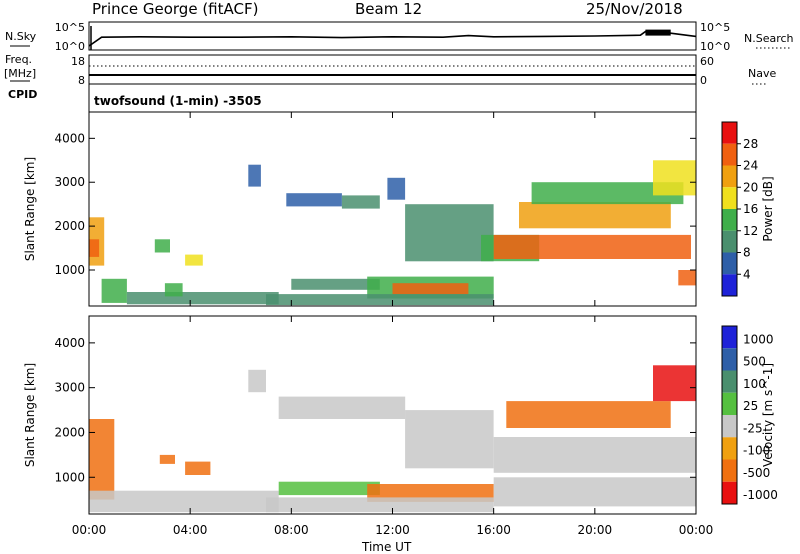  What do you see at coordinates (392, 69) in the screenshot?
I see `freq-panel-frame` at bounding box center [392, 69].